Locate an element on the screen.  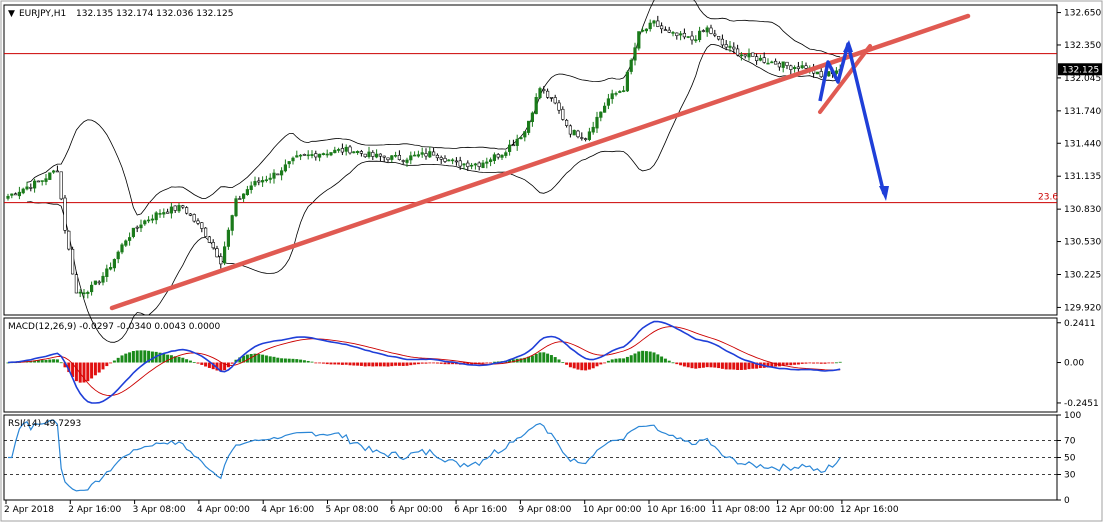
macd-layer is located at coordinates (424, 362).